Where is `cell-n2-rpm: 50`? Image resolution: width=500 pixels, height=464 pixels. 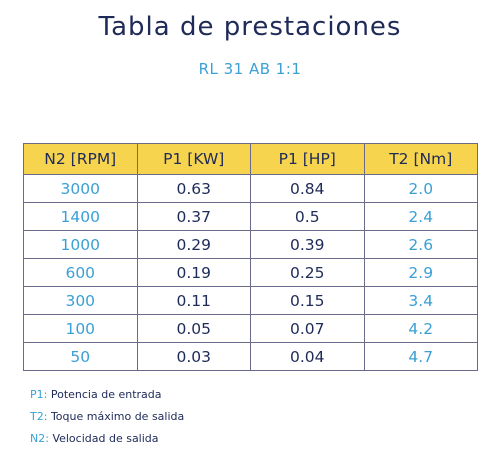 cell-n2-rpm: 50 is located at coordinates (80, 356).